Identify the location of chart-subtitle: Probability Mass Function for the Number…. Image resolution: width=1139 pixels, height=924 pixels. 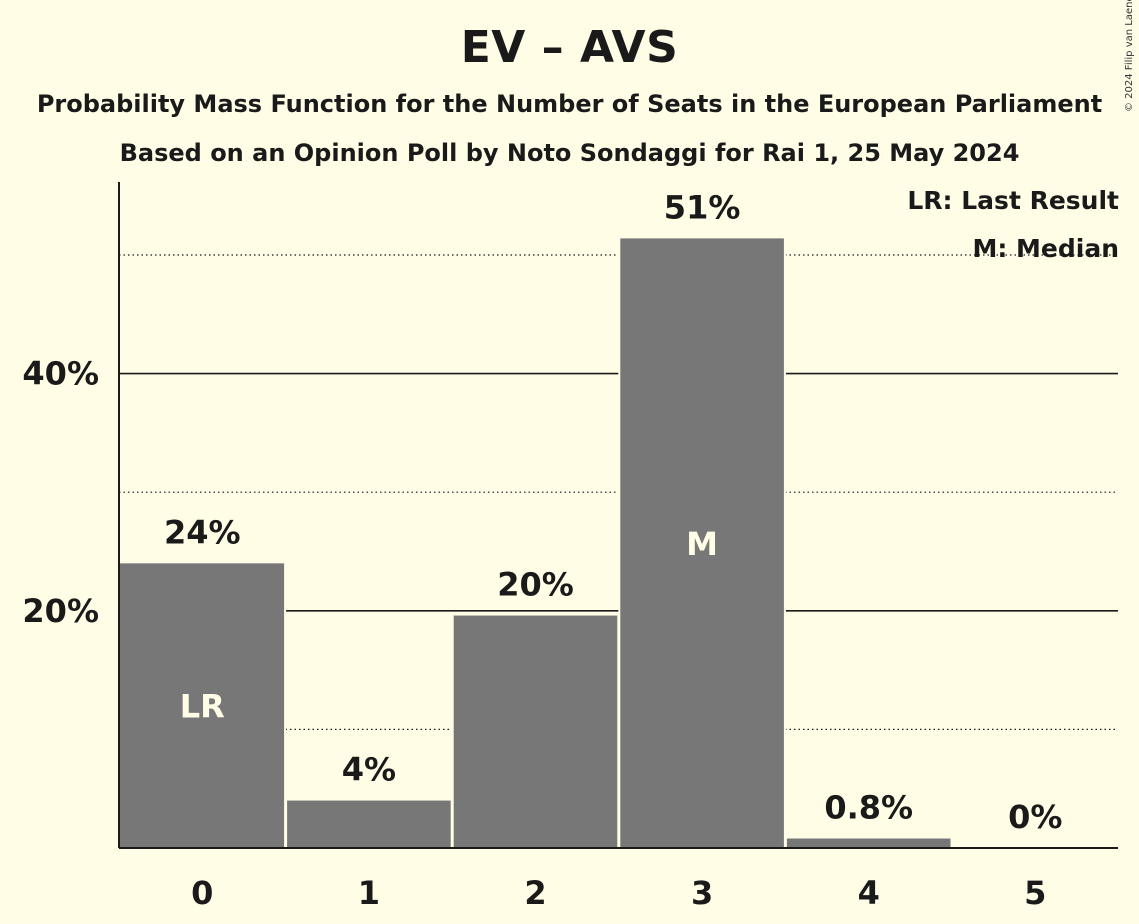
(569, 104).